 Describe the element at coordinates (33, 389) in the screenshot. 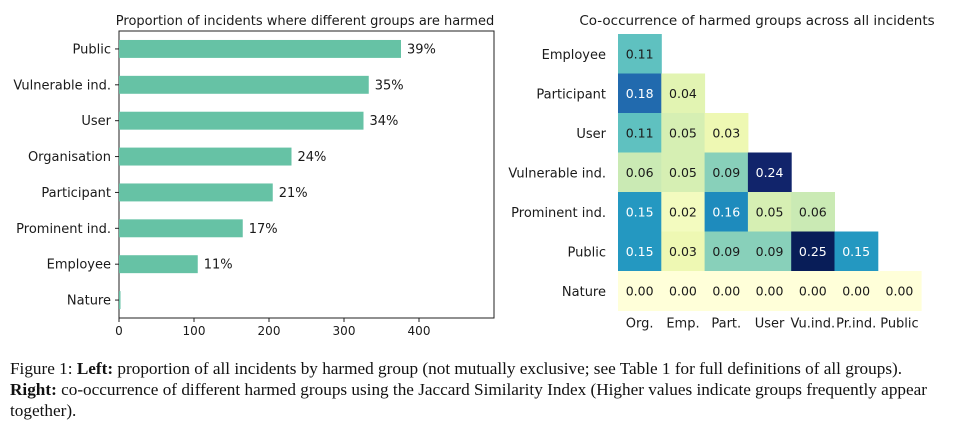

I see `caption-right-bold: Right:` at that location.